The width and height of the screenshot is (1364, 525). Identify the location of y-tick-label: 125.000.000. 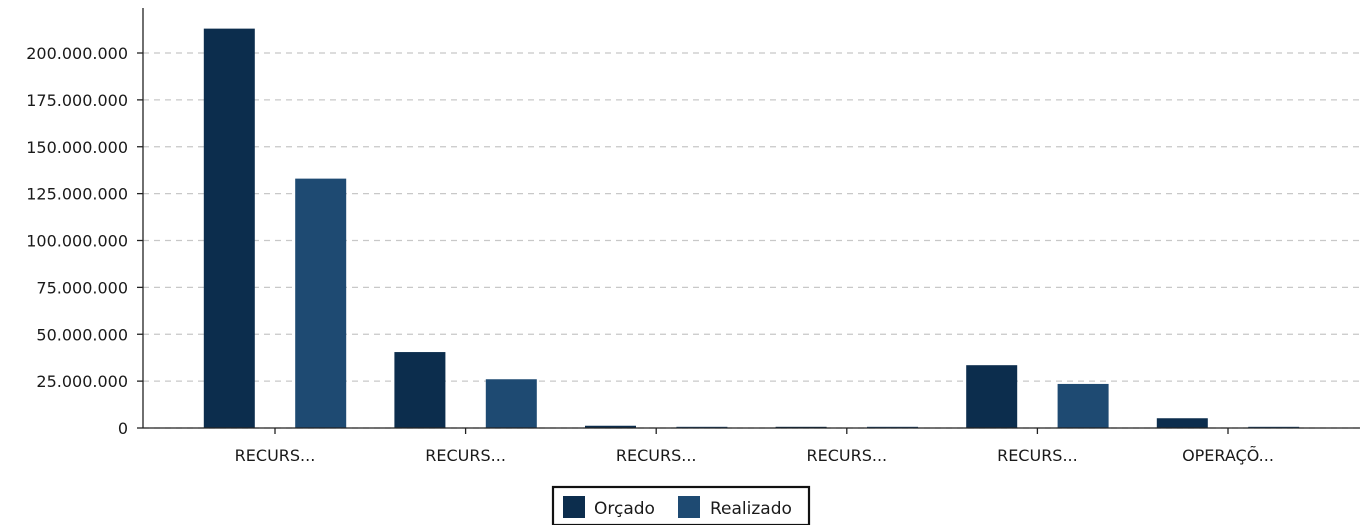
(77, 194).